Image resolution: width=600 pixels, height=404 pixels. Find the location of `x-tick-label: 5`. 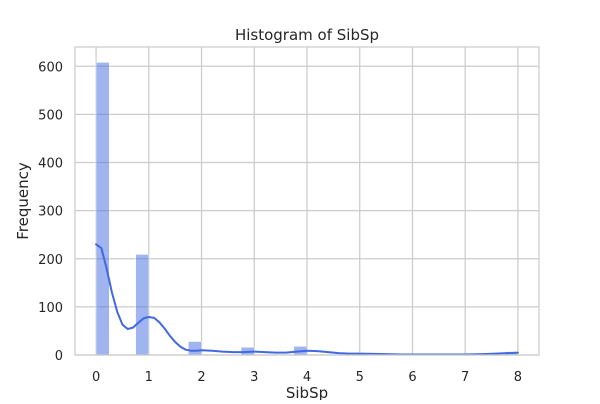

x-tick-label: 5 is located at coordinates (360, 377).